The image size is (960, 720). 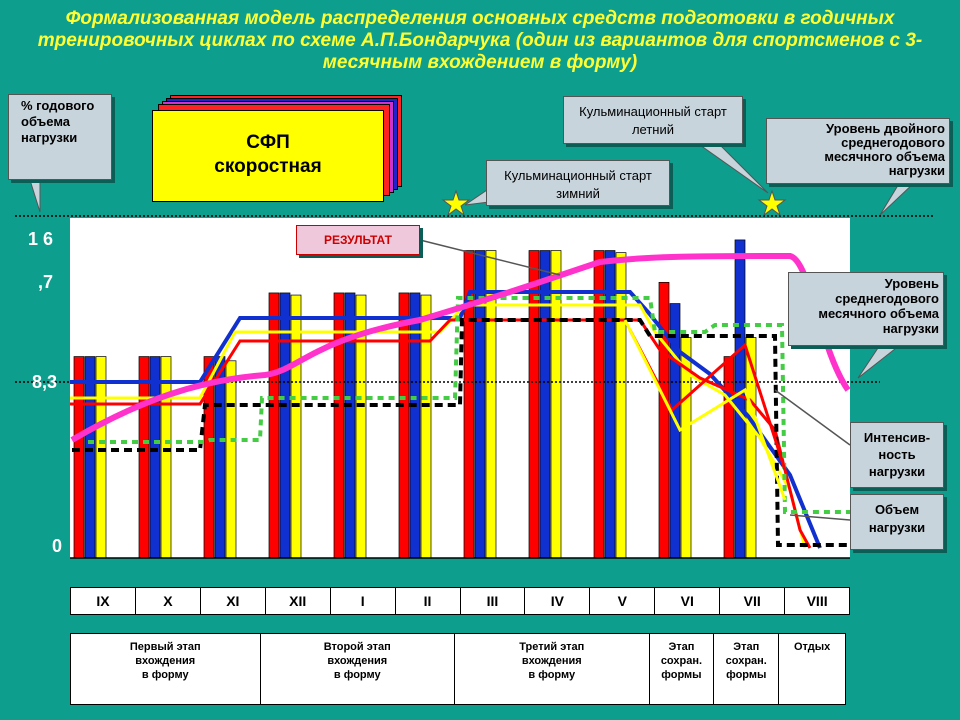 What do you see at coordinates (772, 203) in the screenshot?
I see `star-summer-icon` at bounding box center [772, 203].